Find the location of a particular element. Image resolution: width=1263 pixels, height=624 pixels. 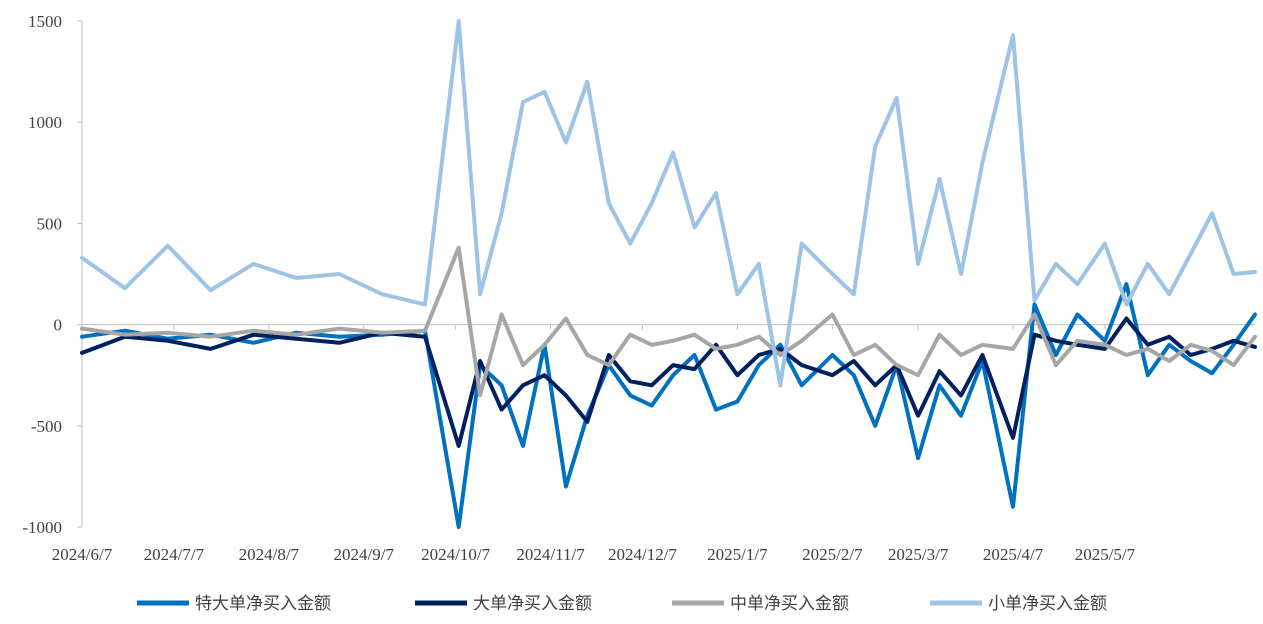

legend: 特大单净买入金额 大单净买入金额 中单净买入金额 小单净买入金额 is located at coordinates (622, 604).